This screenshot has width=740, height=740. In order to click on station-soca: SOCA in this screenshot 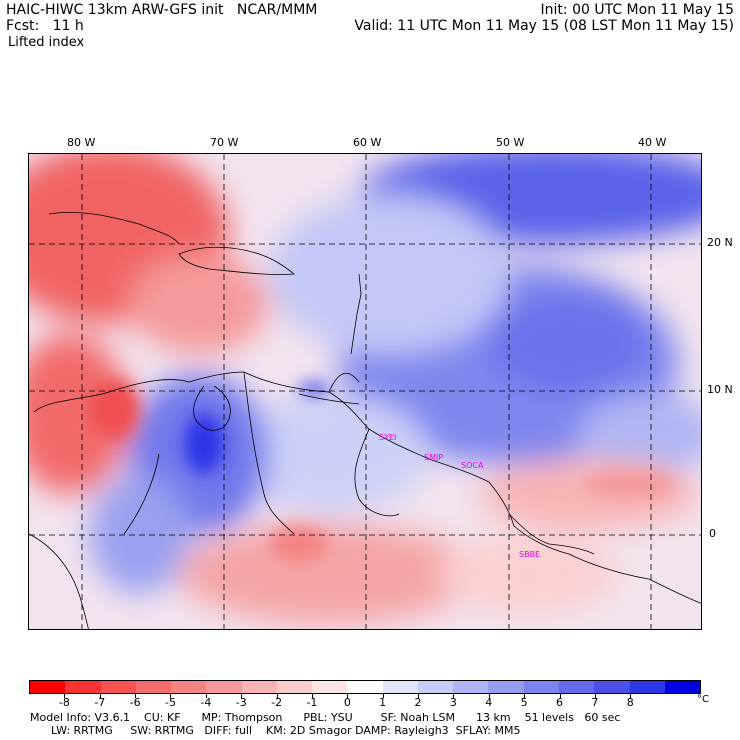, I will do `click(472, 465)`.